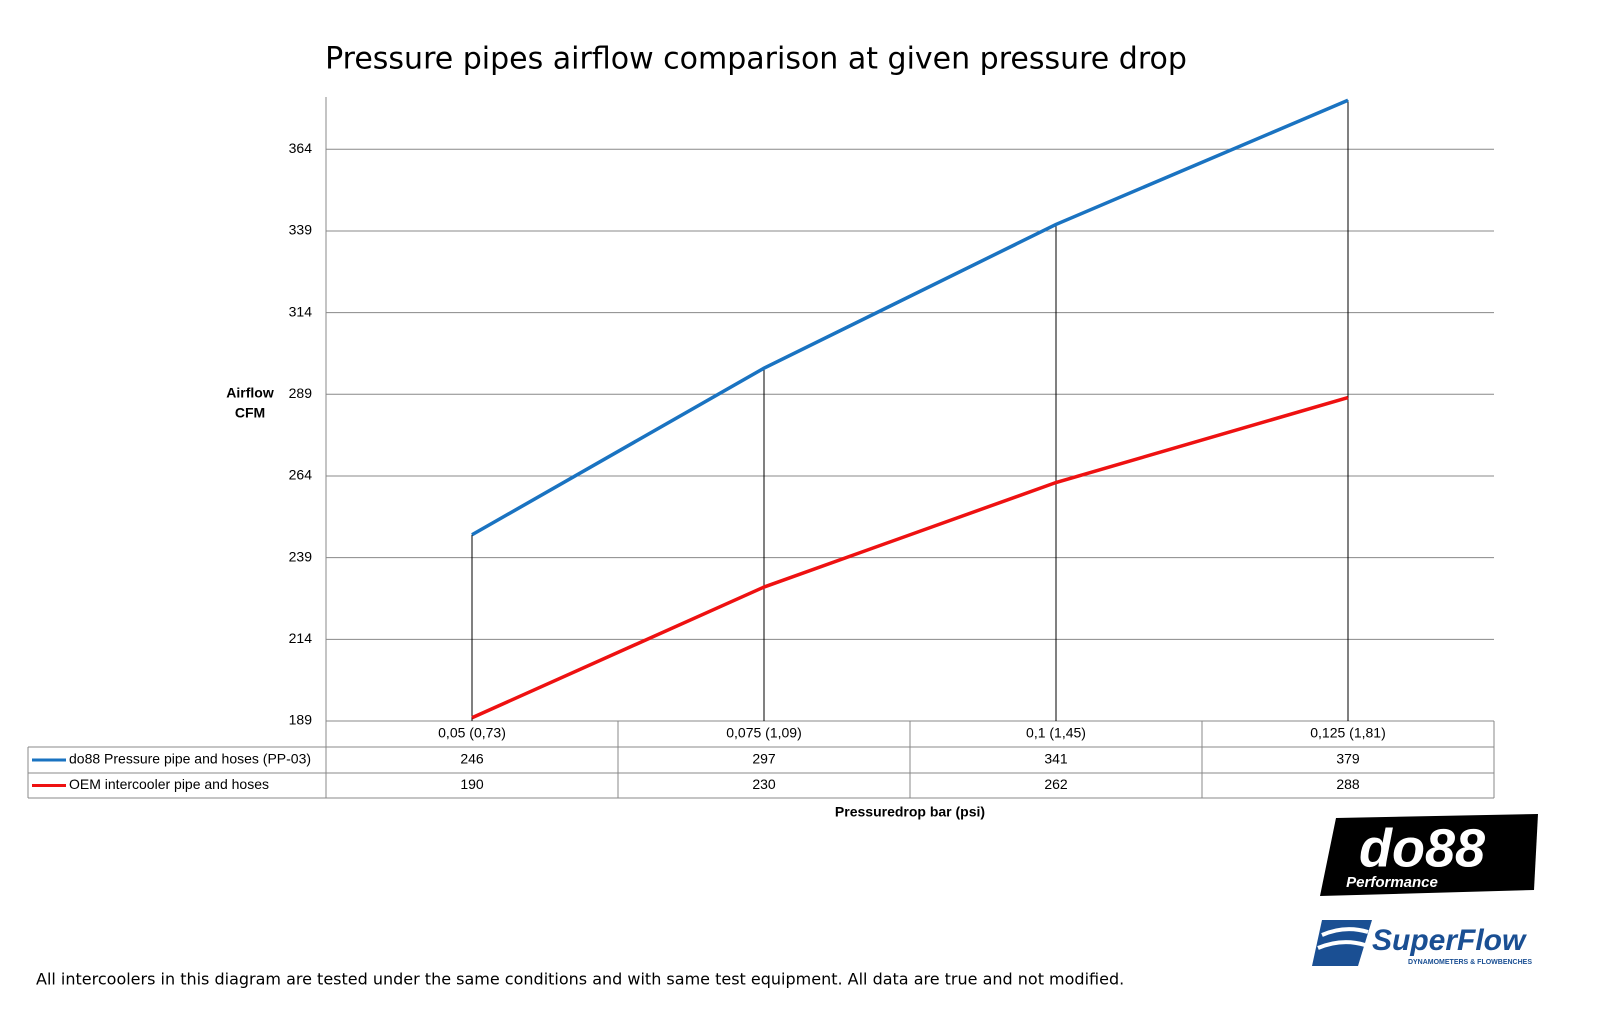 The width and height of the screenshot is (1600, 1028). Describe the element at coordinates (1056, 759) in the screenshot. I see `table-value: 341` at that location.